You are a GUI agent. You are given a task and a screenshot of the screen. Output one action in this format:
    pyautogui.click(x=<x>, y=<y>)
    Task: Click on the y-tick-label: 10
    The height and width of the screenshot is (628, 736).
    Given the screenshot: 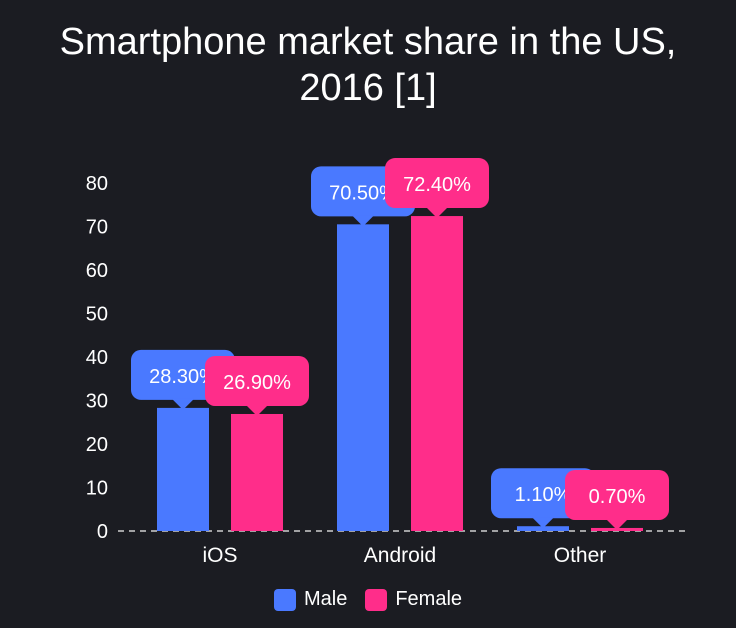 What is the action you would take?
    pyautogui.click(x=97, y=489)
    